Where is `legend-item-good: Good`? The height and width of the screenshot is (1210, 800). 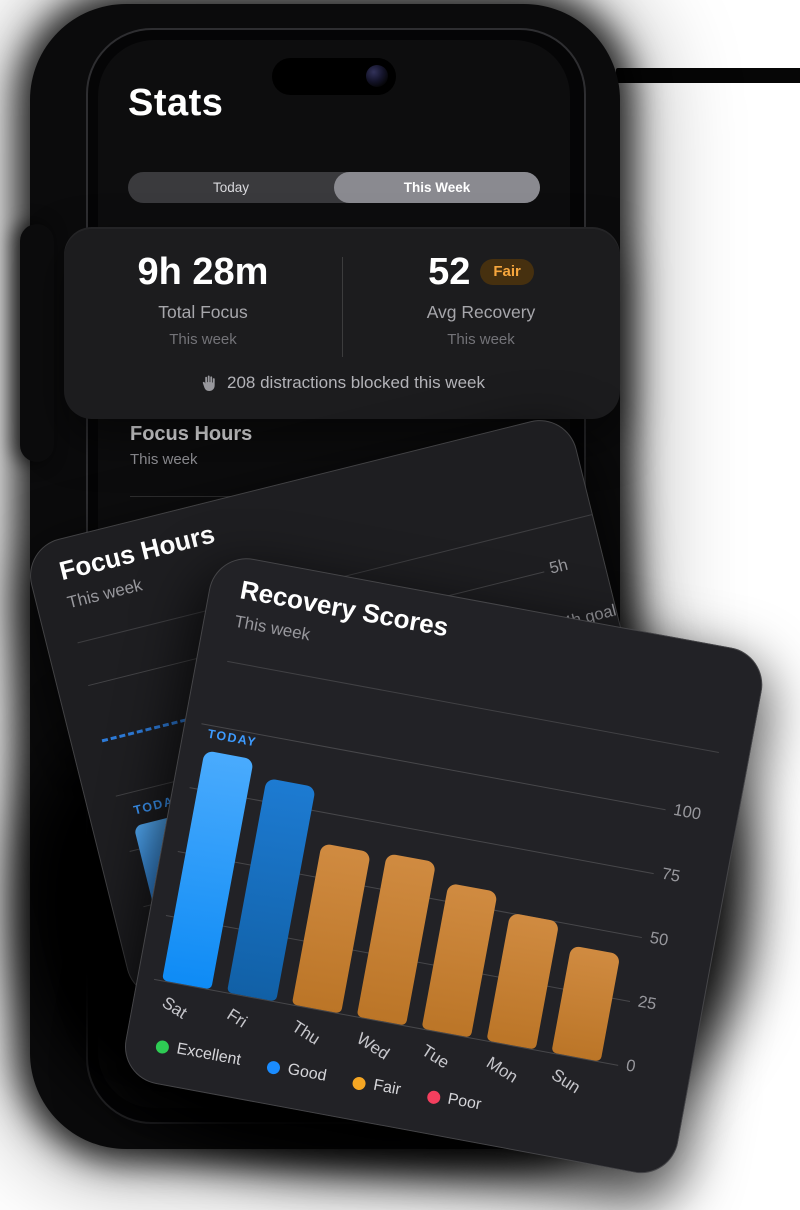
legend-item-good: Good is located at coordinates (296, 1071).